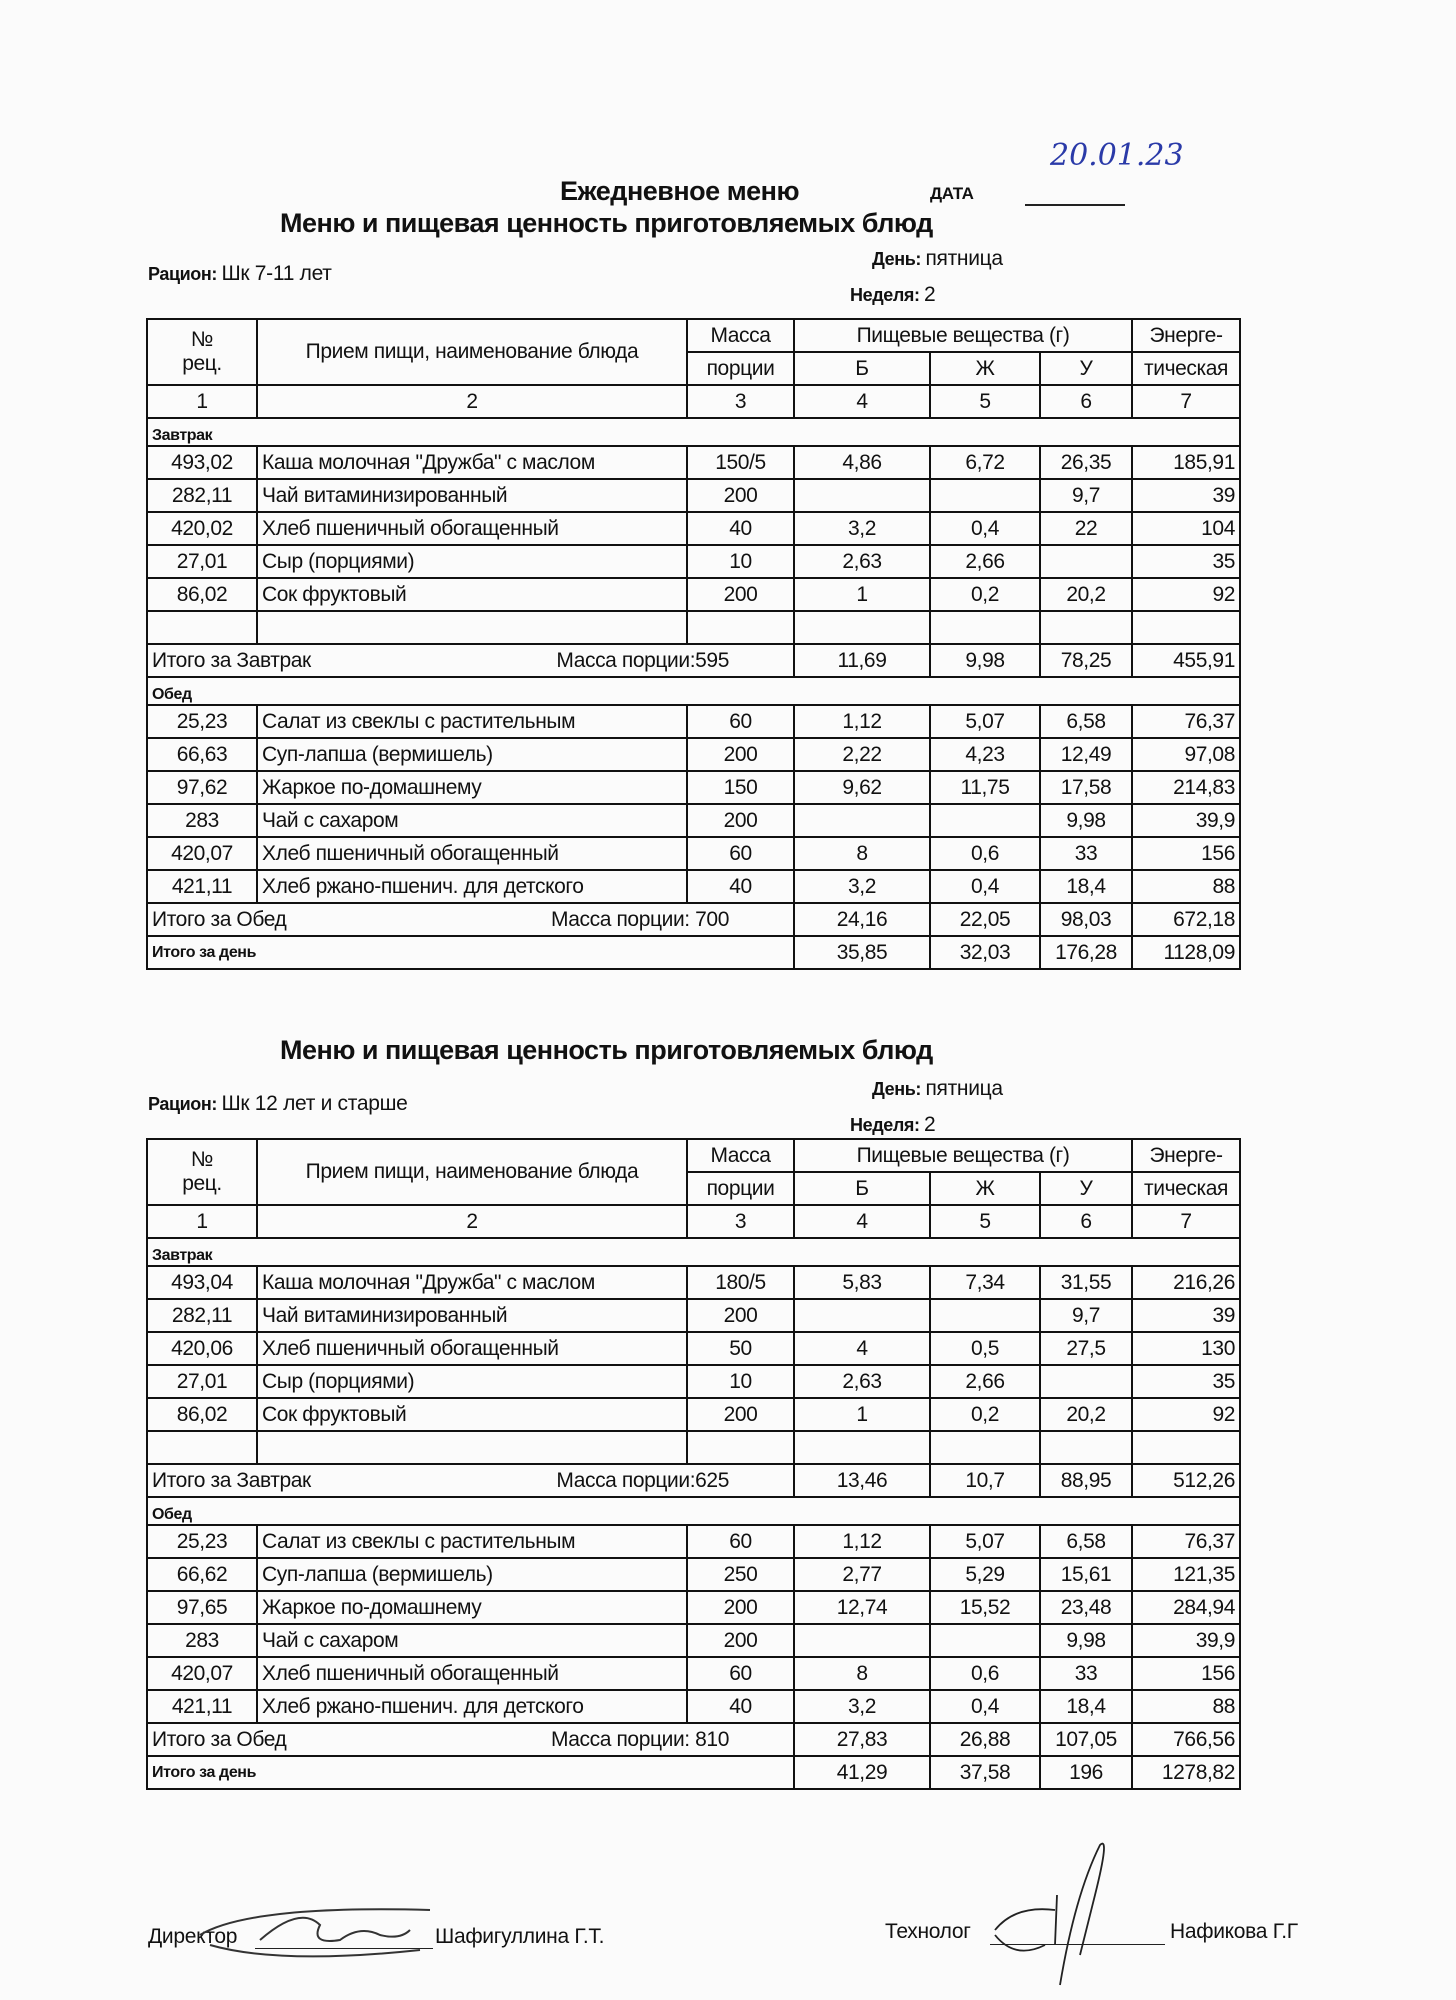 The width and height of the screenshot is (1456, 2000). What do you see at coordinates (202, 1673) in the screenshot?
I see `cell: 420,07` at bounding box center [202, 1673].